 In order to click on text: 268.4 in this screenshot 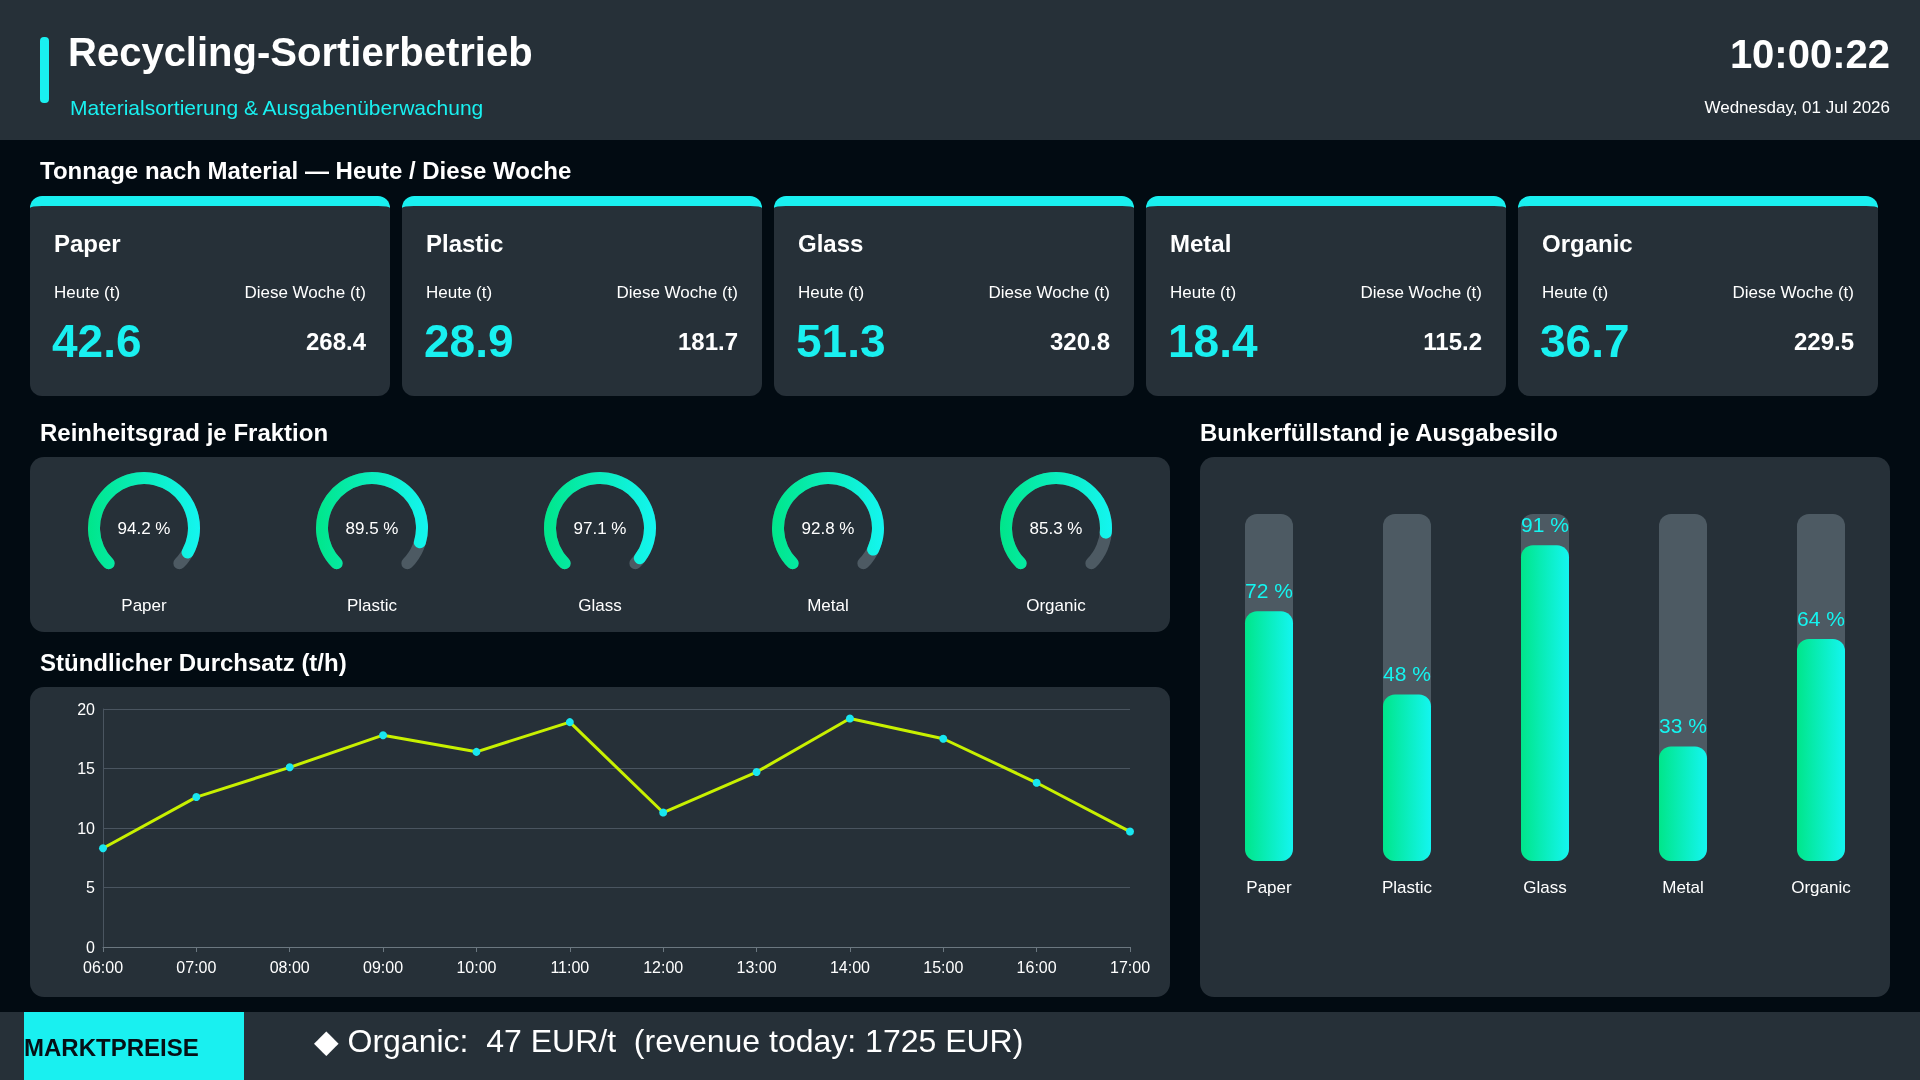, I will do `click(335, 342)`.